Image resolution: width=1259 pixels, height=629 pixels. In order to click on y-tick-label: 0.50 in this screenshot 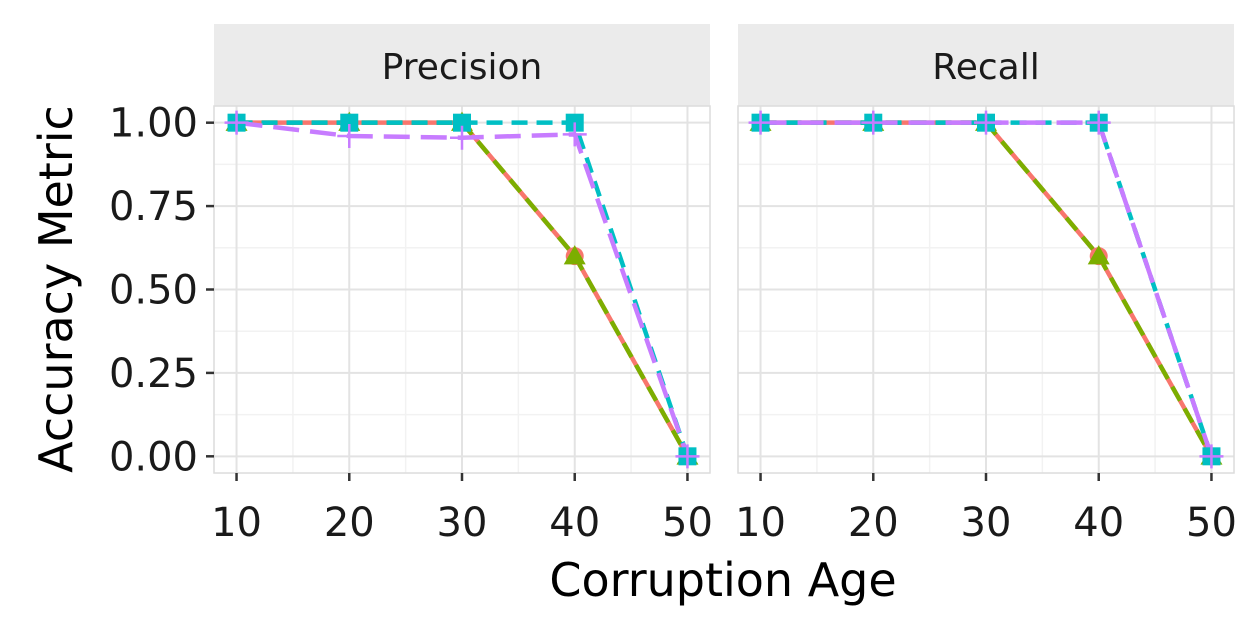, I will do `click(153, 291)`.